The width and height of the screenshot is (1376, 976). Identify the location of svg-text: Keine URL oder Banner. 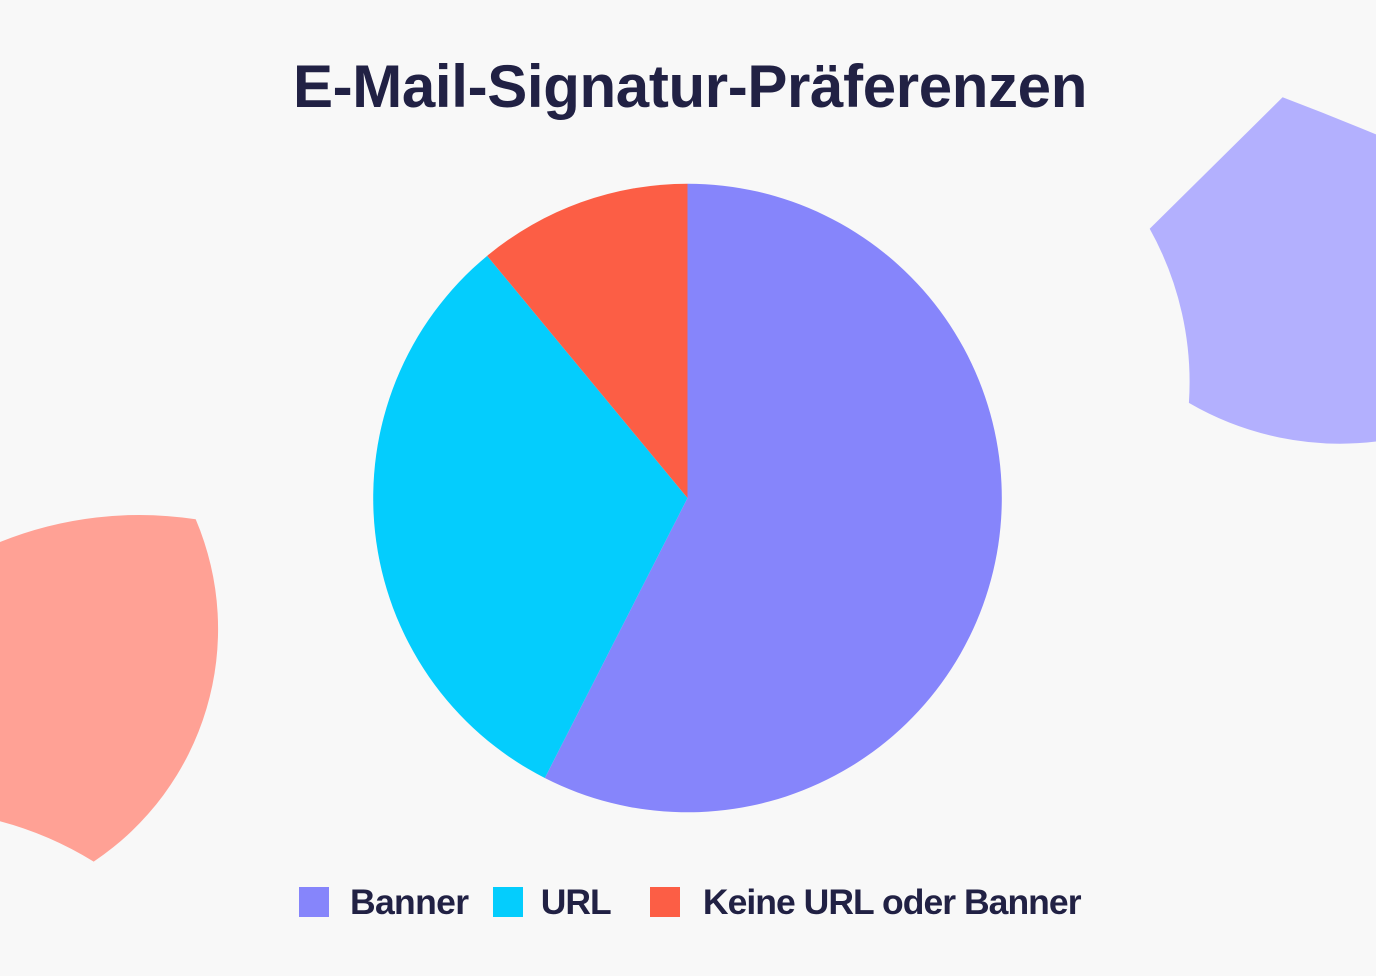
(892, 902).